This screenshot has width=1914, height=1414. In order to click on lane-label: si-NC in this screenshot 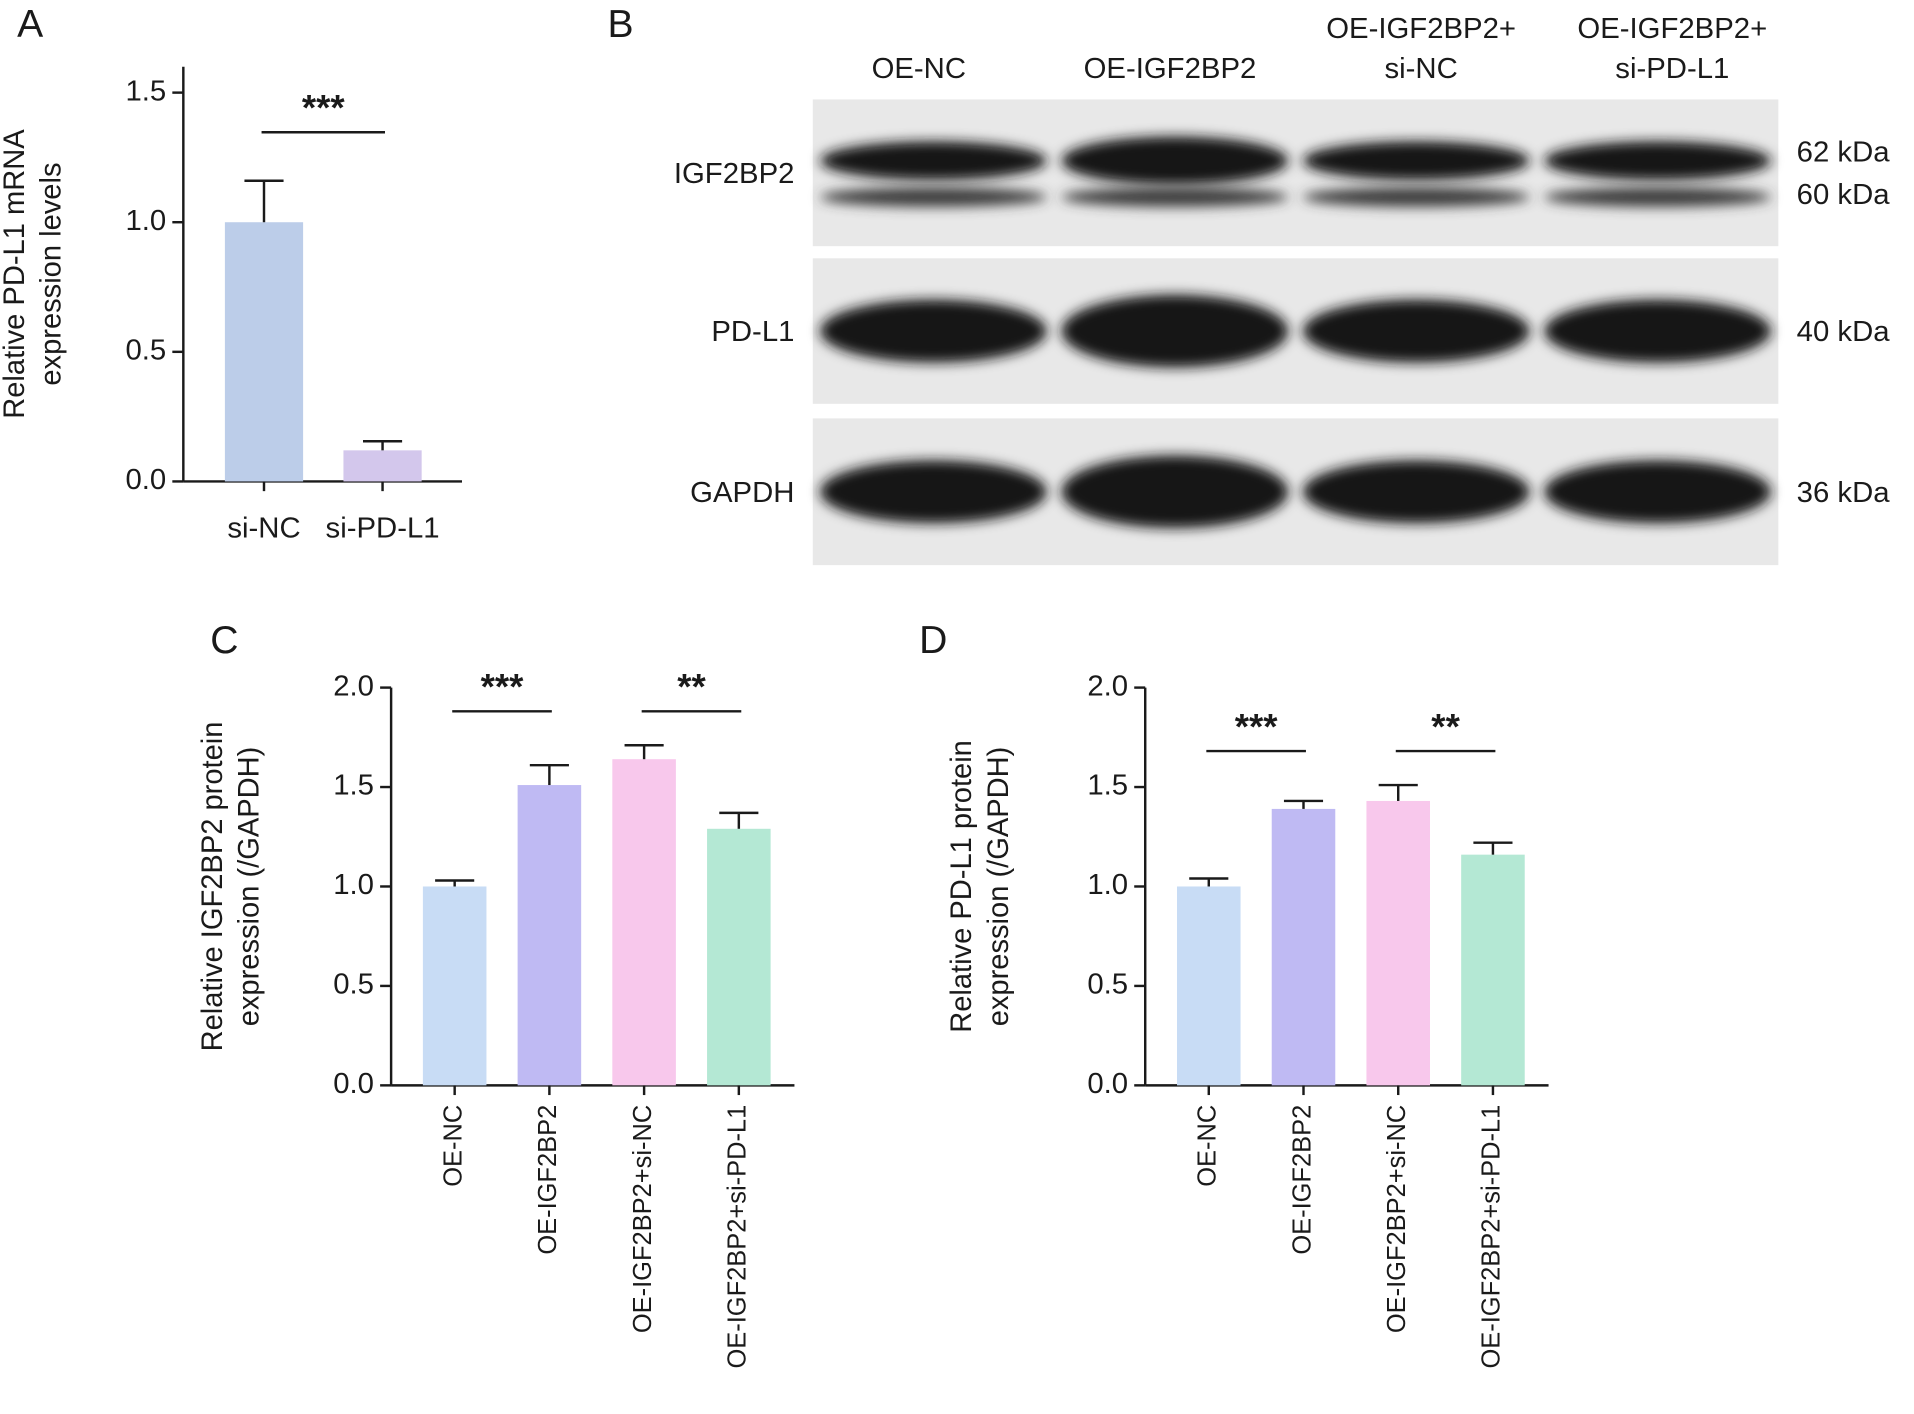, I will do `click(1420, 69)`.